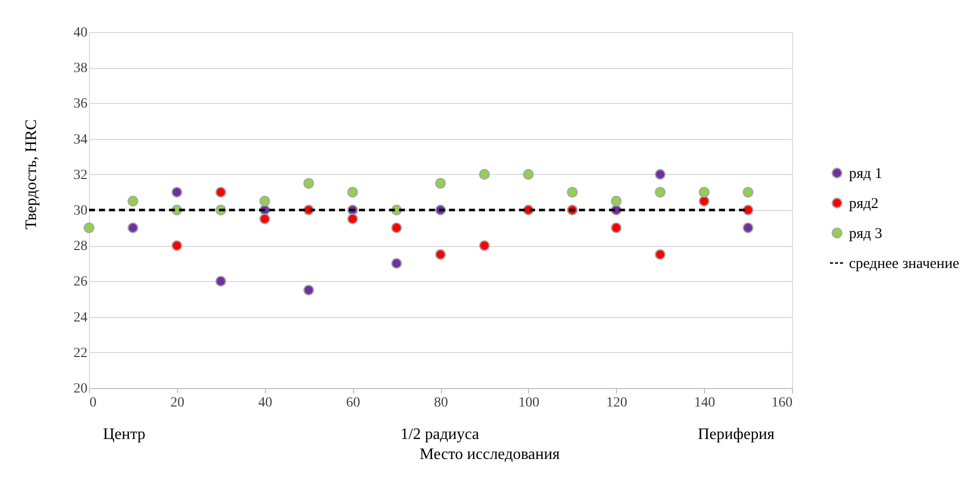 The image size is (969, 479). What do you see at coordinates (81, 33) in the screenshot?
I see `y-tick-label: 40` at bounding box center [81, 33].